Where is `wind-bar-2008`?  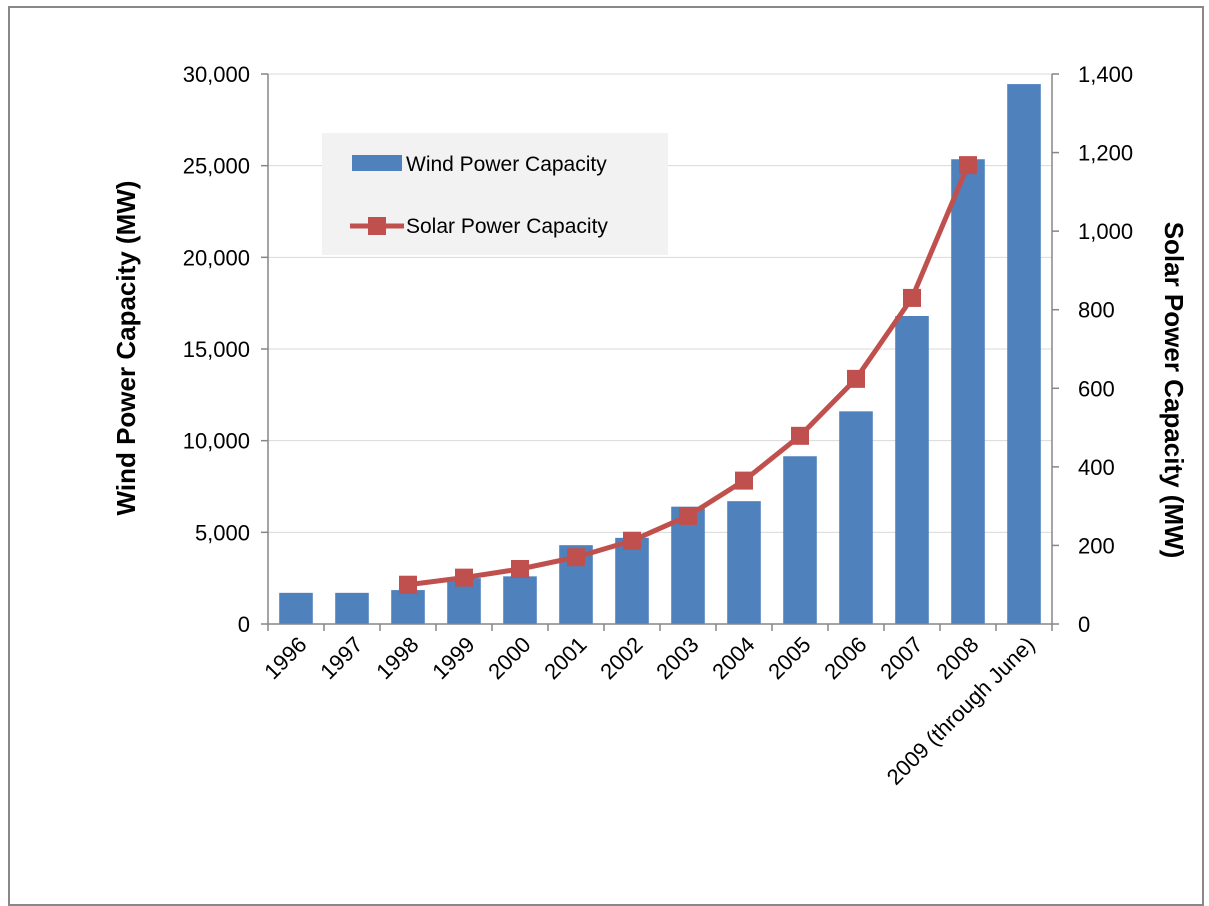 wind-bar-2008 is located at coordinates (968, 391).